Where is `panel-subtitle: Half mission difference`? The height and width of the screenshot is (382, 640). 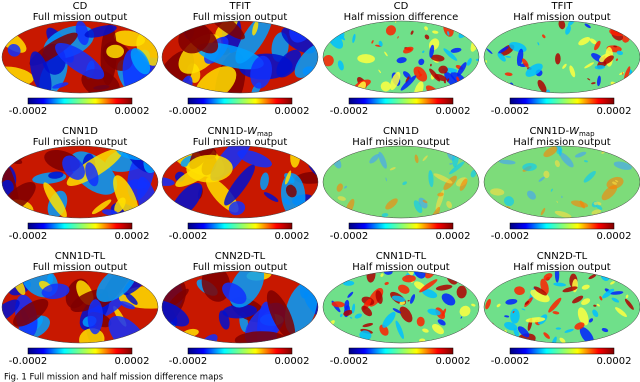
panel-subtitle: Half mission difference is located at coordinates (401, 17).